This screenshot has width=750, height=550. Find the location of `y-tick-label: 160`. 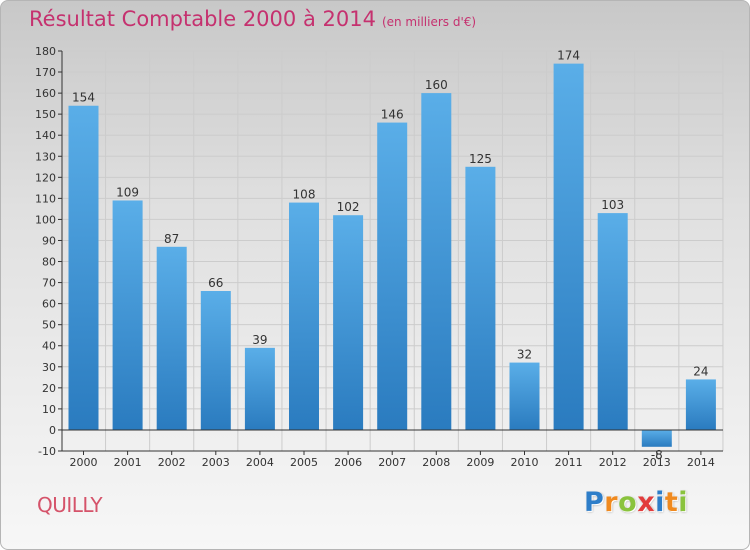

y-tick-label: 160 is located at coordinates (45, 93).